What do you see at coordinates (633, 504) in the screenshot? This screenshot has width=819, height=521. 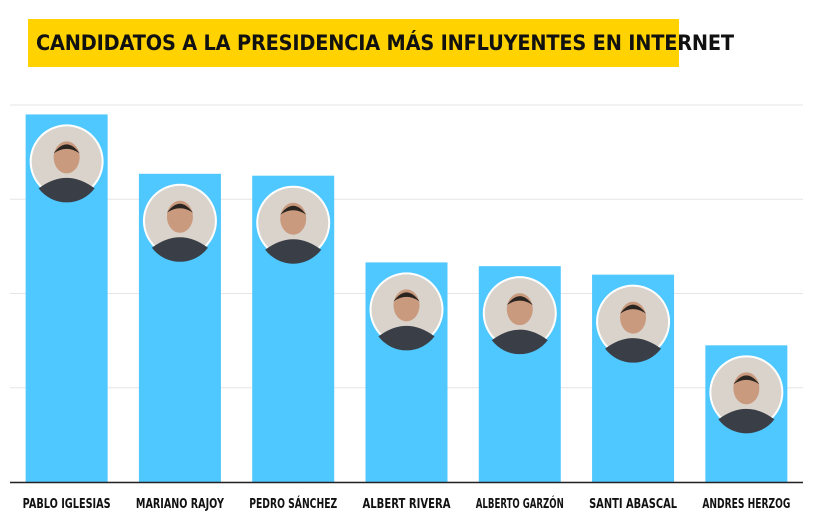 I see `category-label: SANTI ABASCAL` at bounding box center [633, 504].